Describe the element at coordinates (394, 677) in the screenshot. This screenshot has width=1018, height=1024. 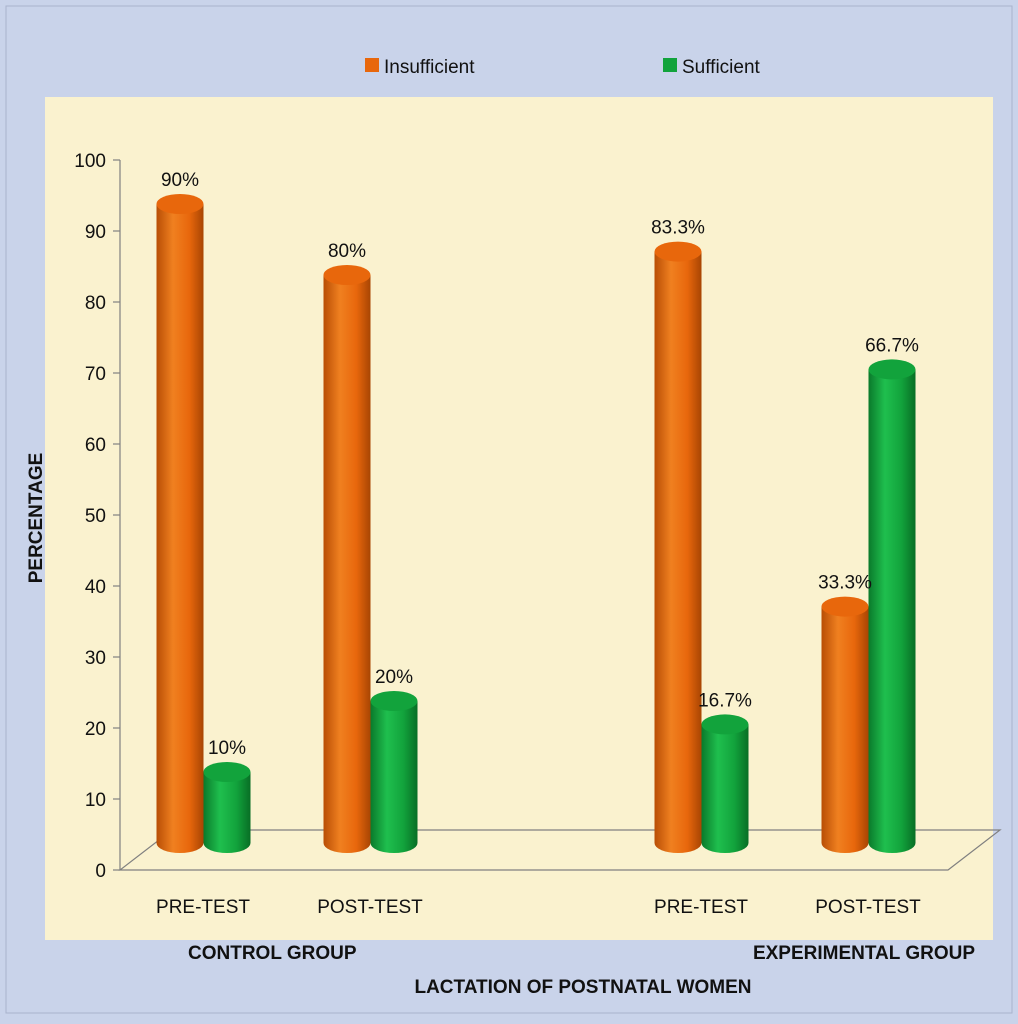
I see `data-label-sufficient-1: 20%` at that location.